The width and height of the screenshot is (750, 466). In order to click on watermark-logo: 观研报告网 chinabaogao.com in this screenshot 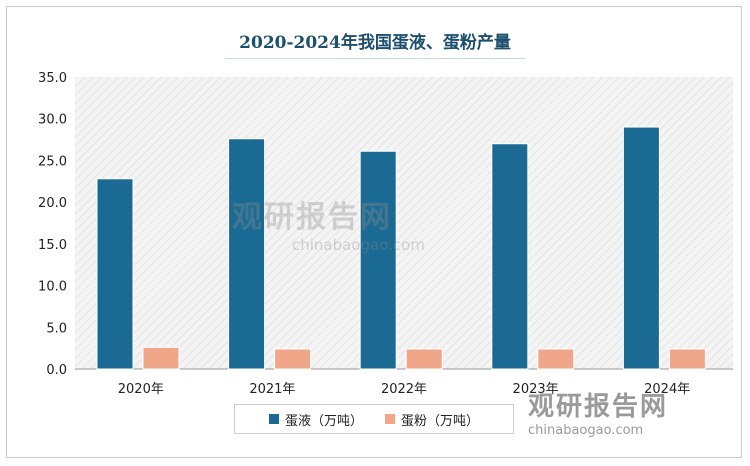, I will do `click(598, 412)`.